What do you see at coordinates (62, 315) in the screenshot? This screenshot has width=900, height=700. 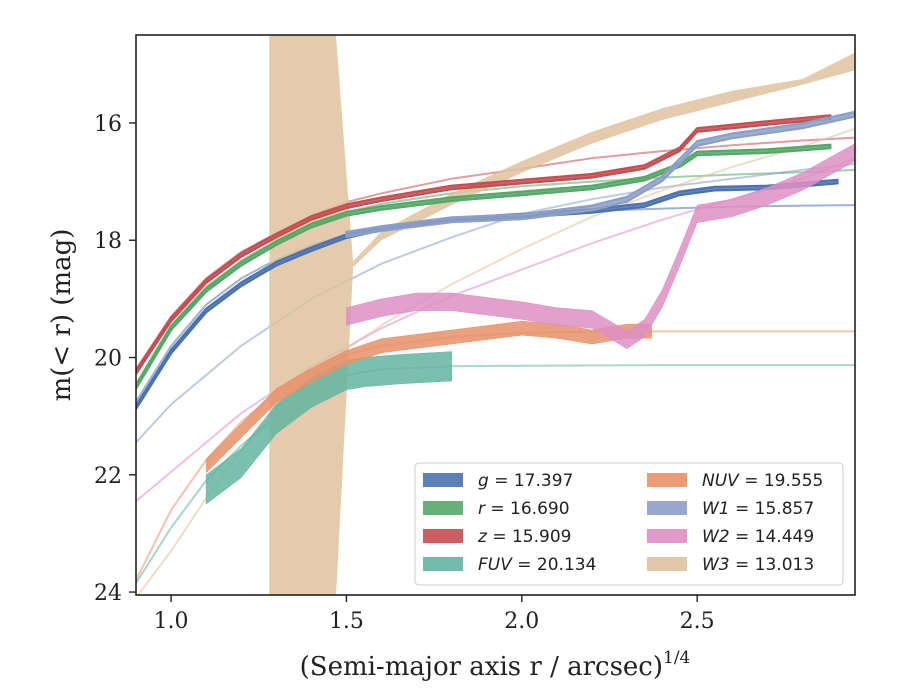 I see `y-axis-label: m(< r) (mag)` at bounding box center [62, 315].